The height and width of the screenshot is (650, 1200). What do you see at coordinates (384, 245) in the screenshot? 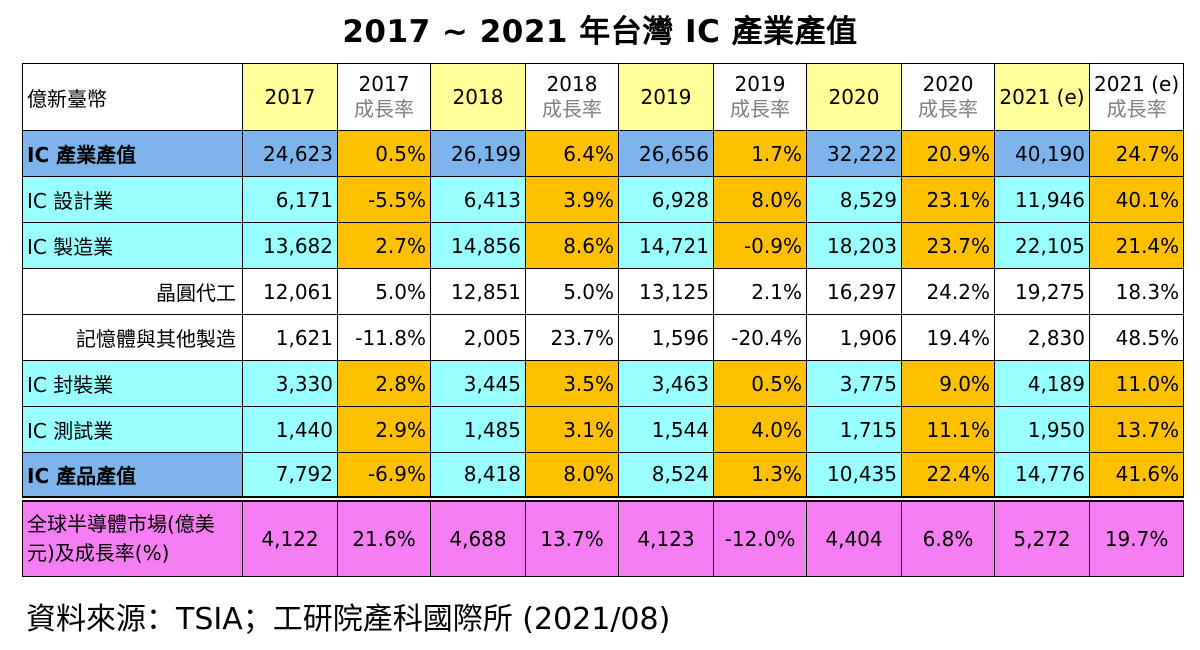
I see `growth-cell: 2.7%` at bounding box center [384, 245].